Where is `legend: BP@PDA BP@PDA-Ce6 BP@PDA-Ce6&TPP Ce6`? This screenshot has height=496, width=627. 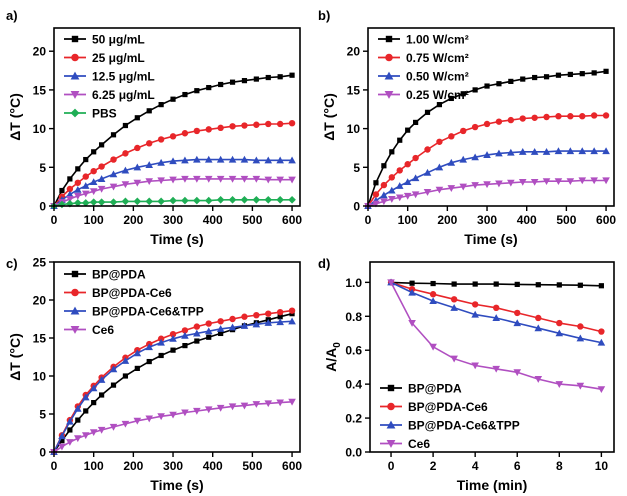
legend: BP@PDA BP@PDA-Ce6 BP@PDA-Ce6&TPP Ce6 is located at coordinates (450, 416).